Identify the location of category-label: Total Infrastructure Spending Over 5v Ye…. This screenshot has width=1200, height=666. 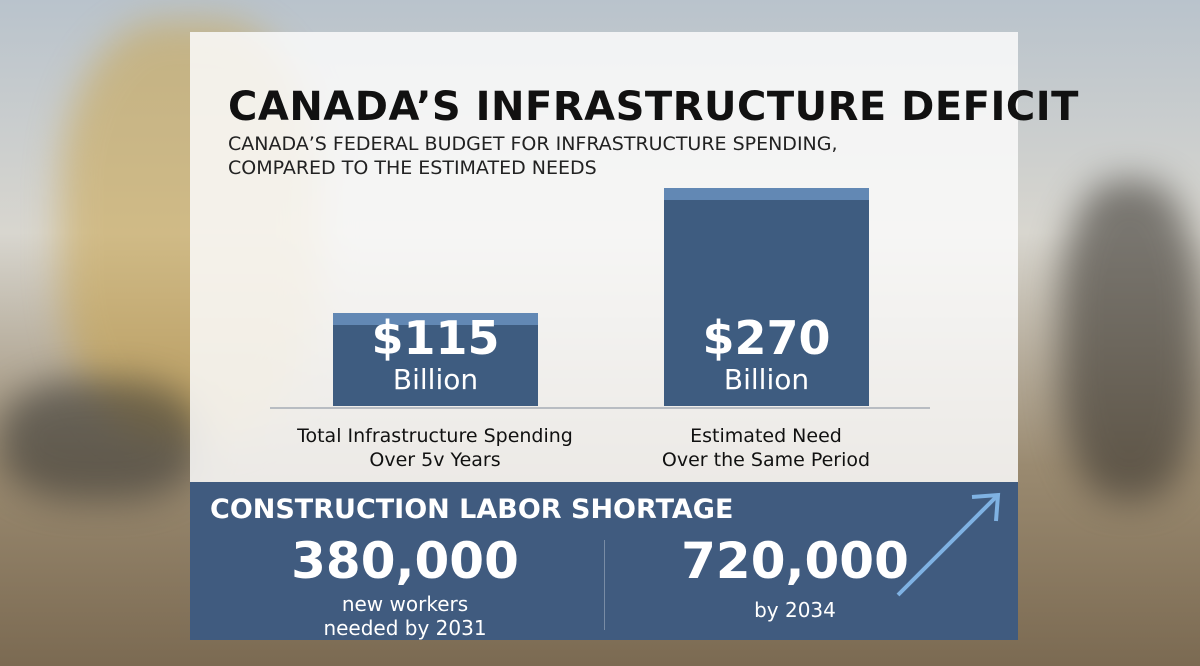
(435, 448).